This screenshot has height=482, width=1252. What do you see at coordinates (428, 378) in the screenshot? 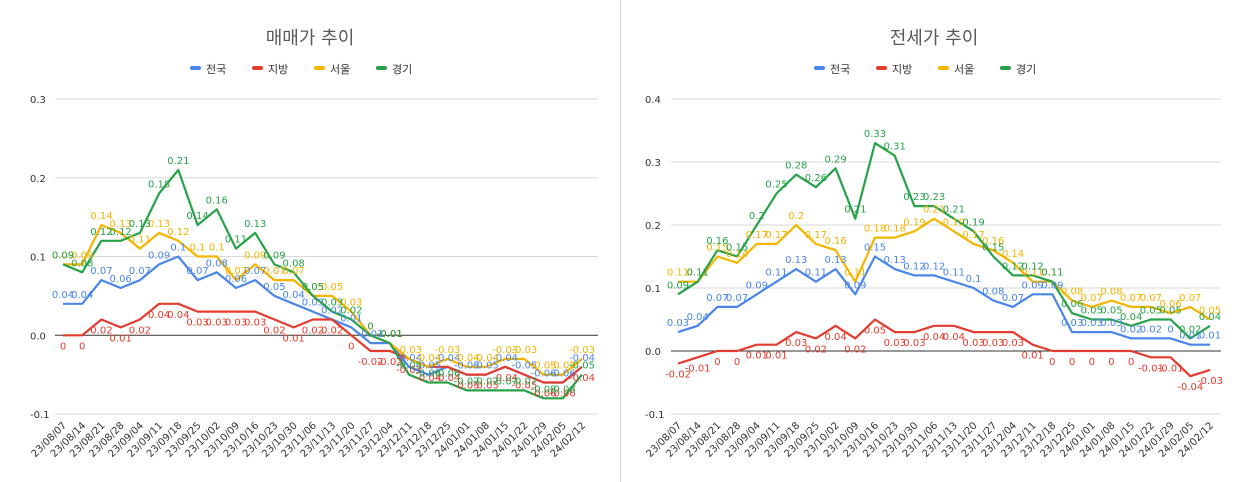
I see `sales-data-label-regional: -0.04` at bounding box center [428, 378].